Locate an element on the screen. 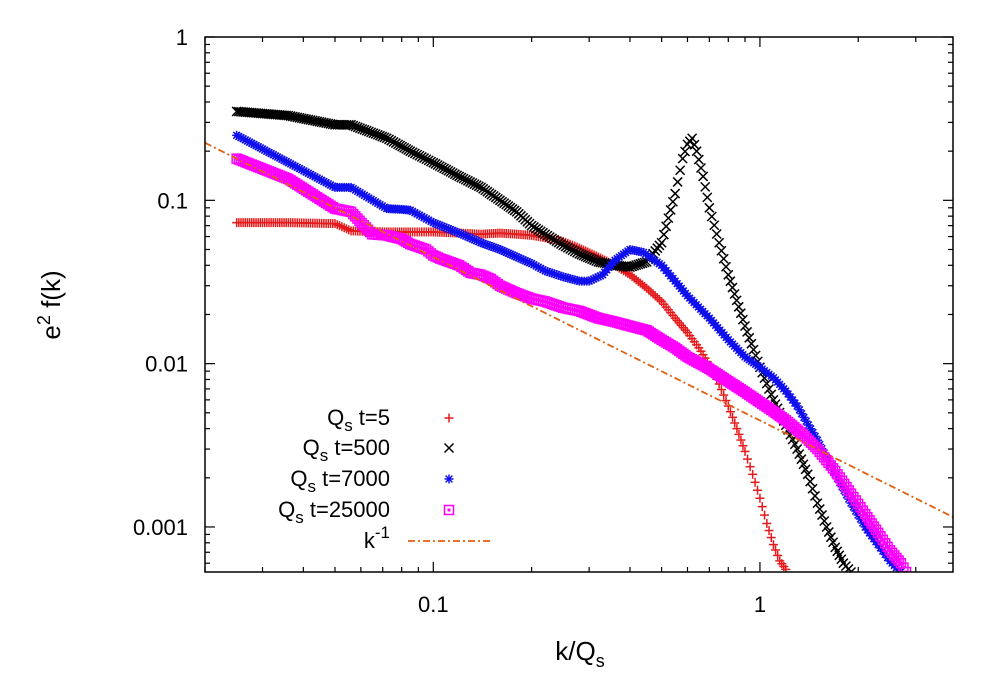  y-tick-label: 0.1 is located at coordinates (172, 200).